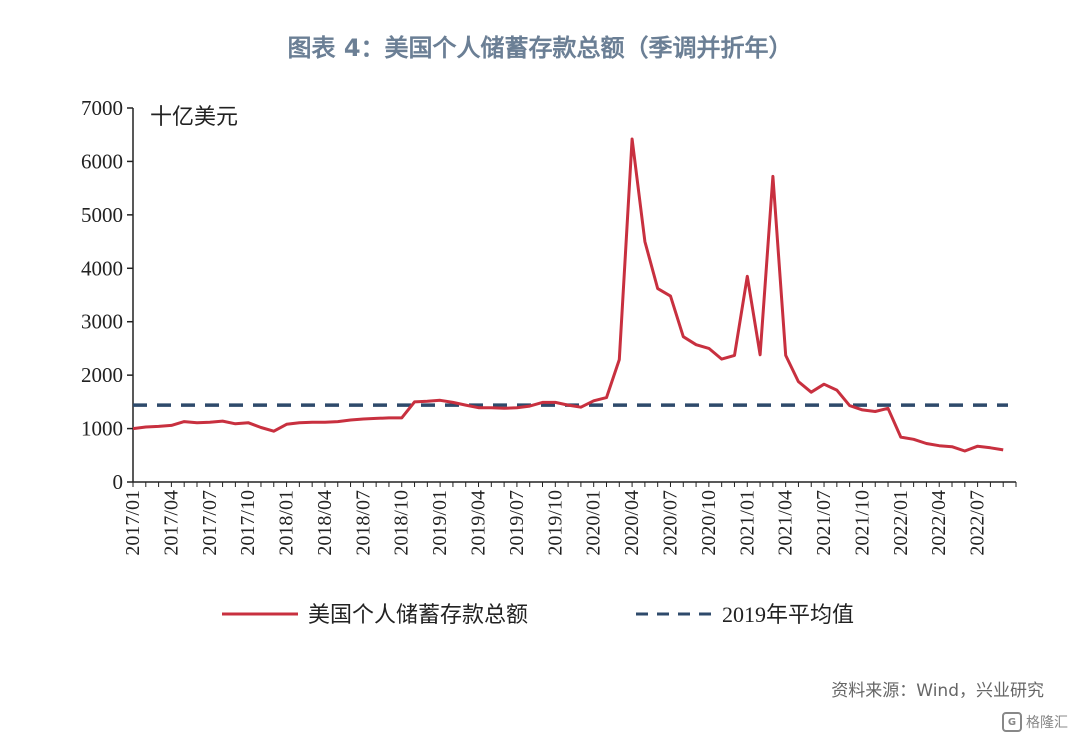 Image resolution: width=1080 pixels, height=740 pixels. What do you see at coordinates (133, 523) in the screenshot?
I see `x-tick-label: 2017/01` at bounding box center [133, 523].